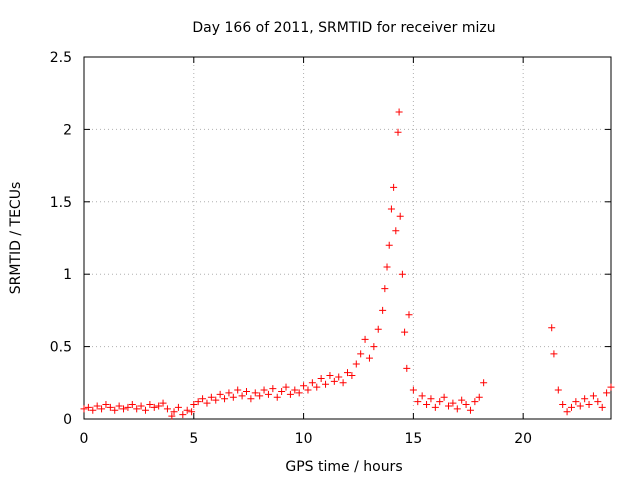  What do you see at coordinates (61, 203) in the screenshot?
I see `y-tick-label: 1.5` at bounding box center [61, 203].